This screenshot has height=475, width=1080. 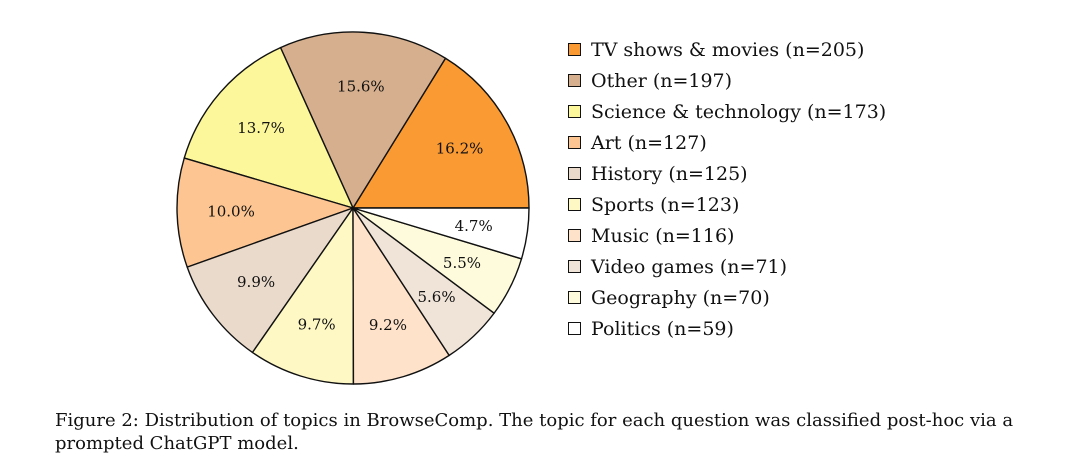 What do you see at coordinates (317, 324) in the screenshot?
I see `slice-percent-label: 9.7%` at bounding box center [317, 324].